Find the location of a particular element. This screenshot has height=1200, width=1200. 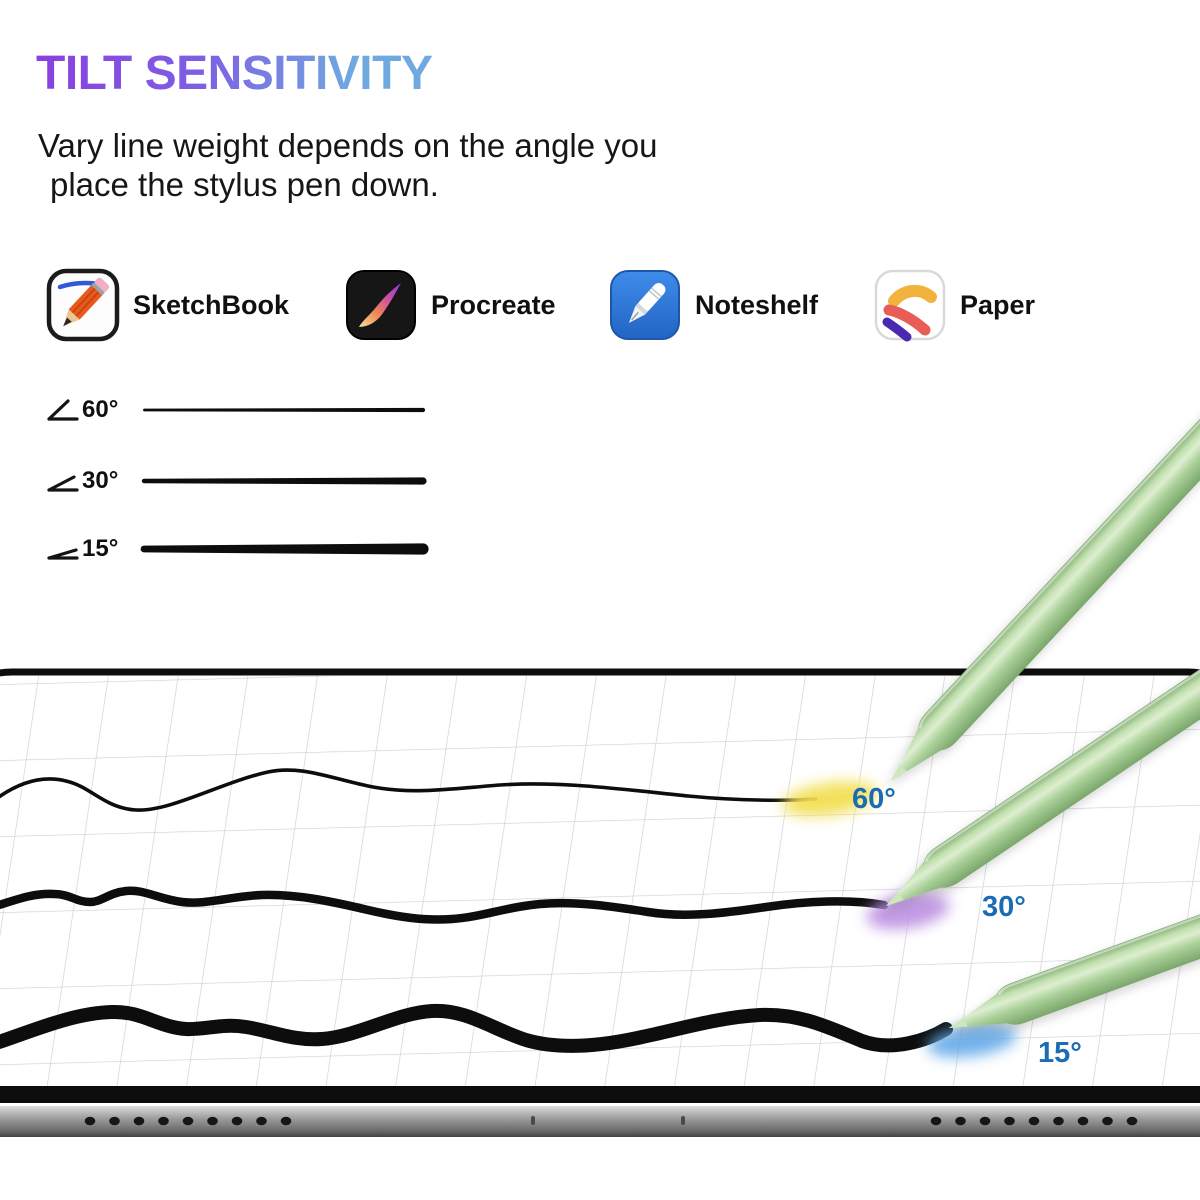

sketchbook-icon is located at coordinates (83, 305).